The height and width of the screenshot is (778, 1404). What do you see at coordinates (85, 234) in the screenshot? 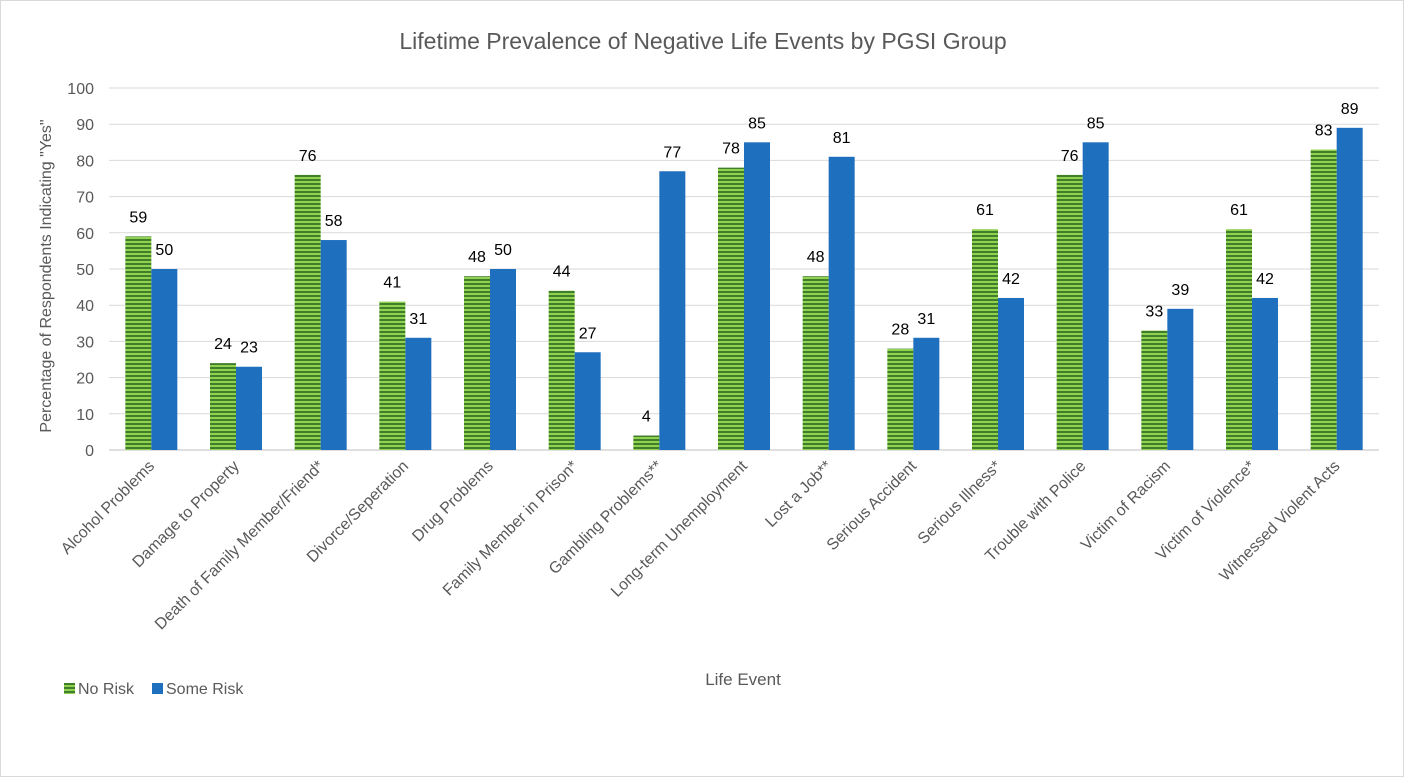
I see `y-tick-label: 60` at bounding box center [85, 234].